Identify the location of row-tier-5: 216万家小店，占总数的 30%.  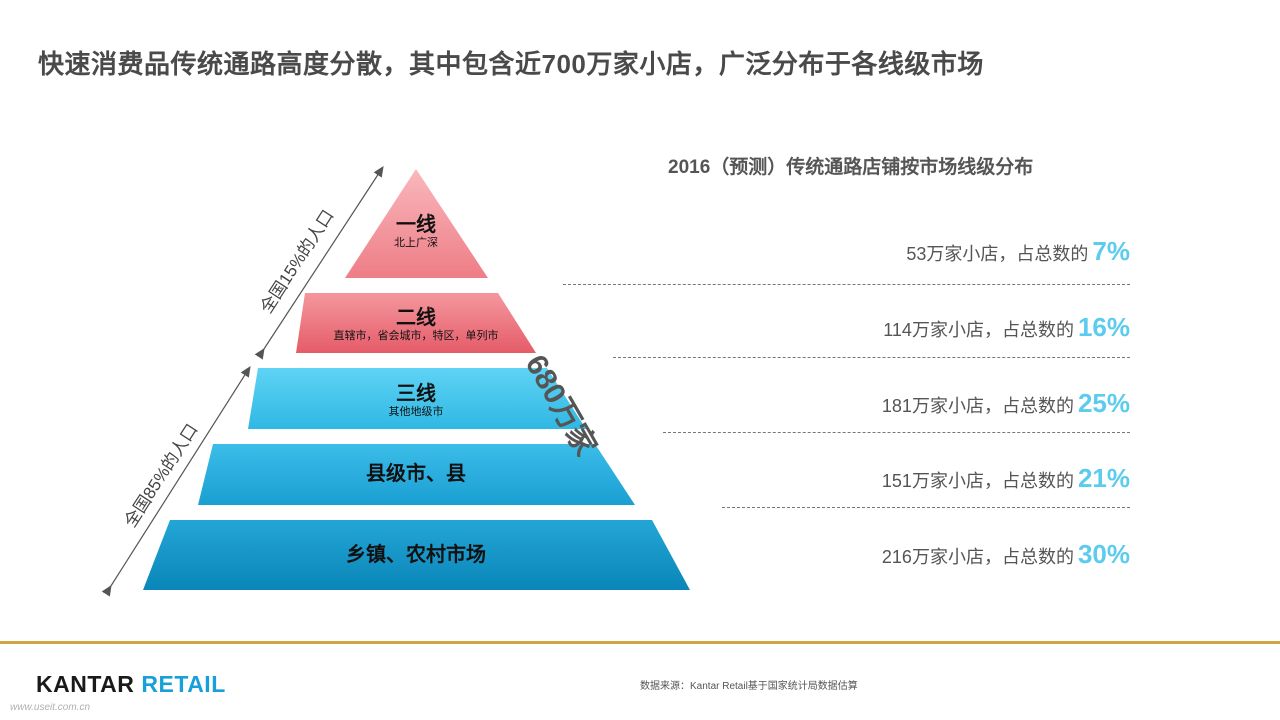
(1006, 554).